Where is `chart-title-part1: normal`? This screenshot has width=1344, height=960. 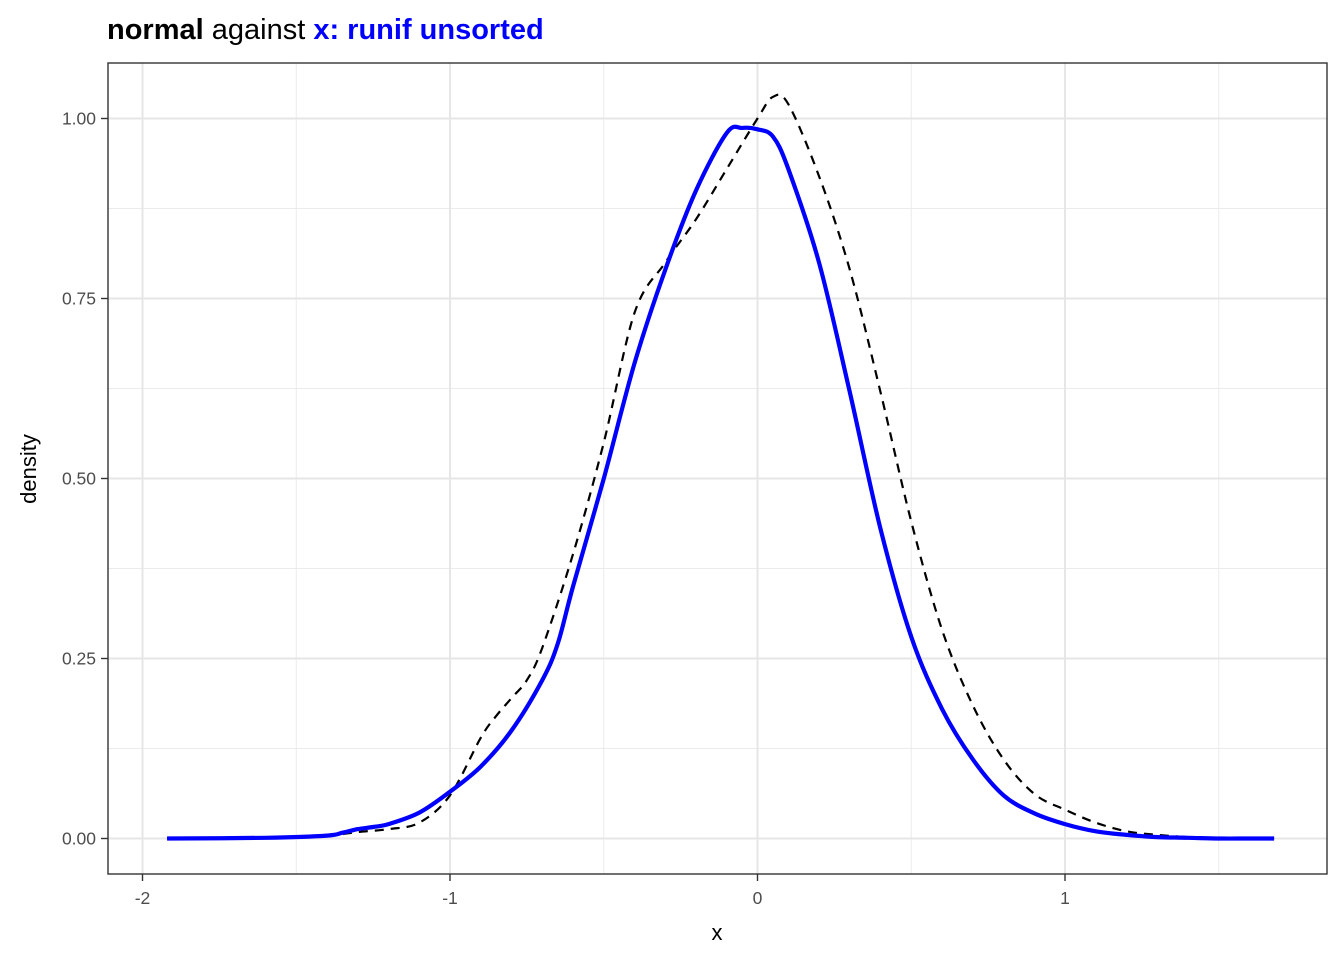
chart-title-part1: normal is located at coordinates (155, 30).